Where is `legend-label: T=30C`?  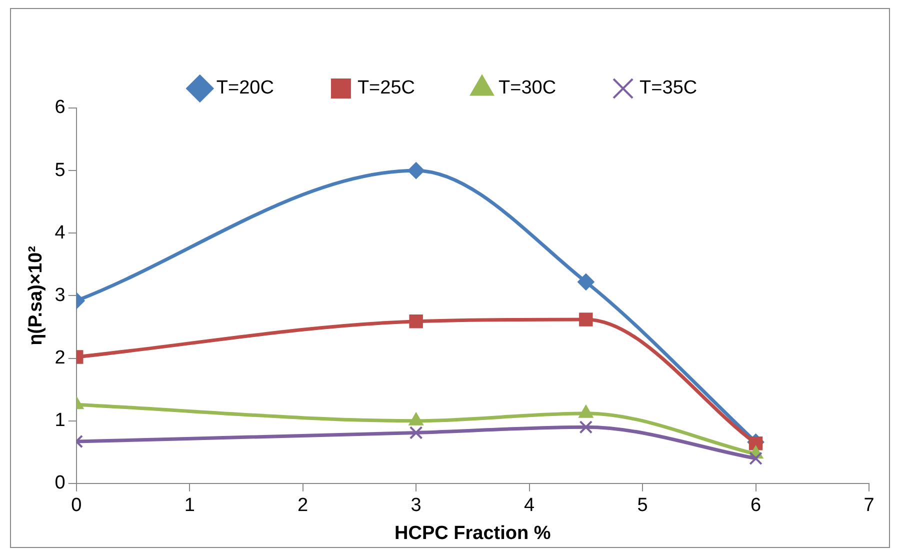
legend-label: T=30C is located at coordinates (527, 88).